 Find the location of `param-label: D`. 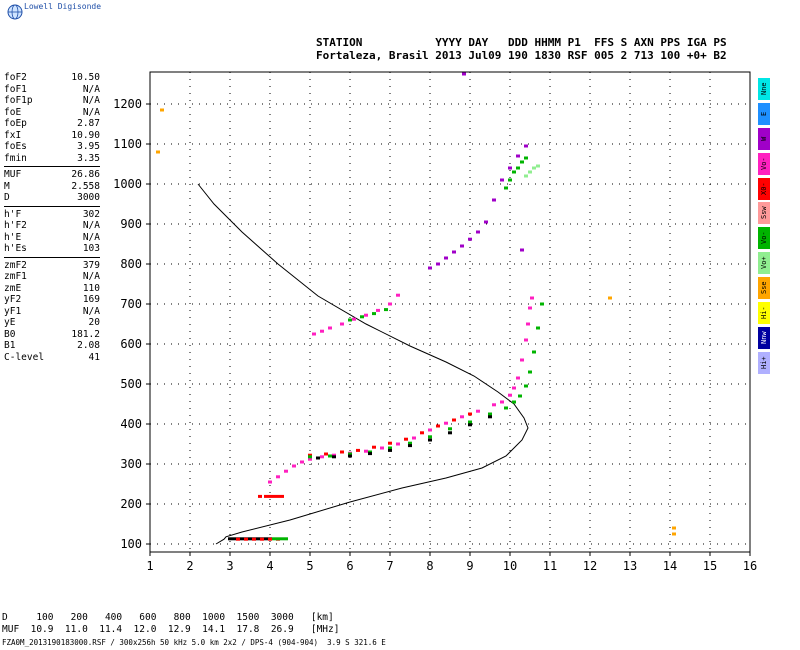

param-label: D is located at coordinates (7, 197).